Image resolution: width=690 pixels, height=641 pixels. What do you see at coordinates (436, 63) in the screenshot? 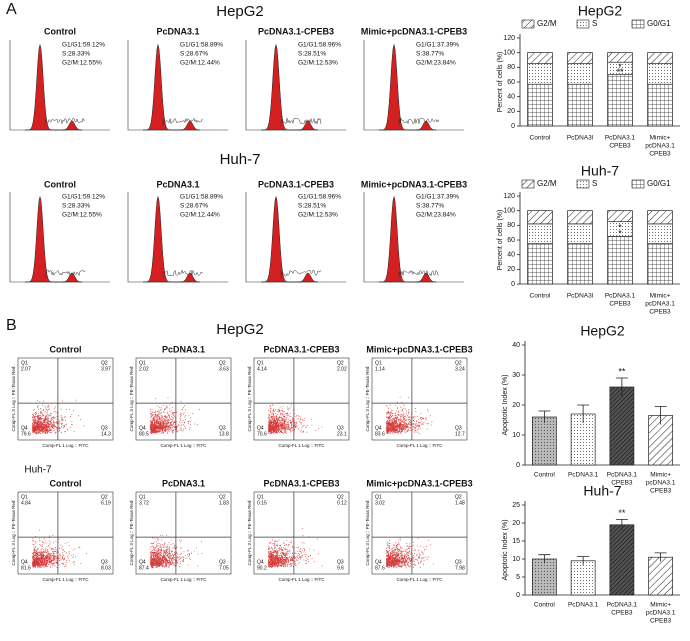
I see `phase-stat: G2/M:23.84%` at bounding box center [436, 63].